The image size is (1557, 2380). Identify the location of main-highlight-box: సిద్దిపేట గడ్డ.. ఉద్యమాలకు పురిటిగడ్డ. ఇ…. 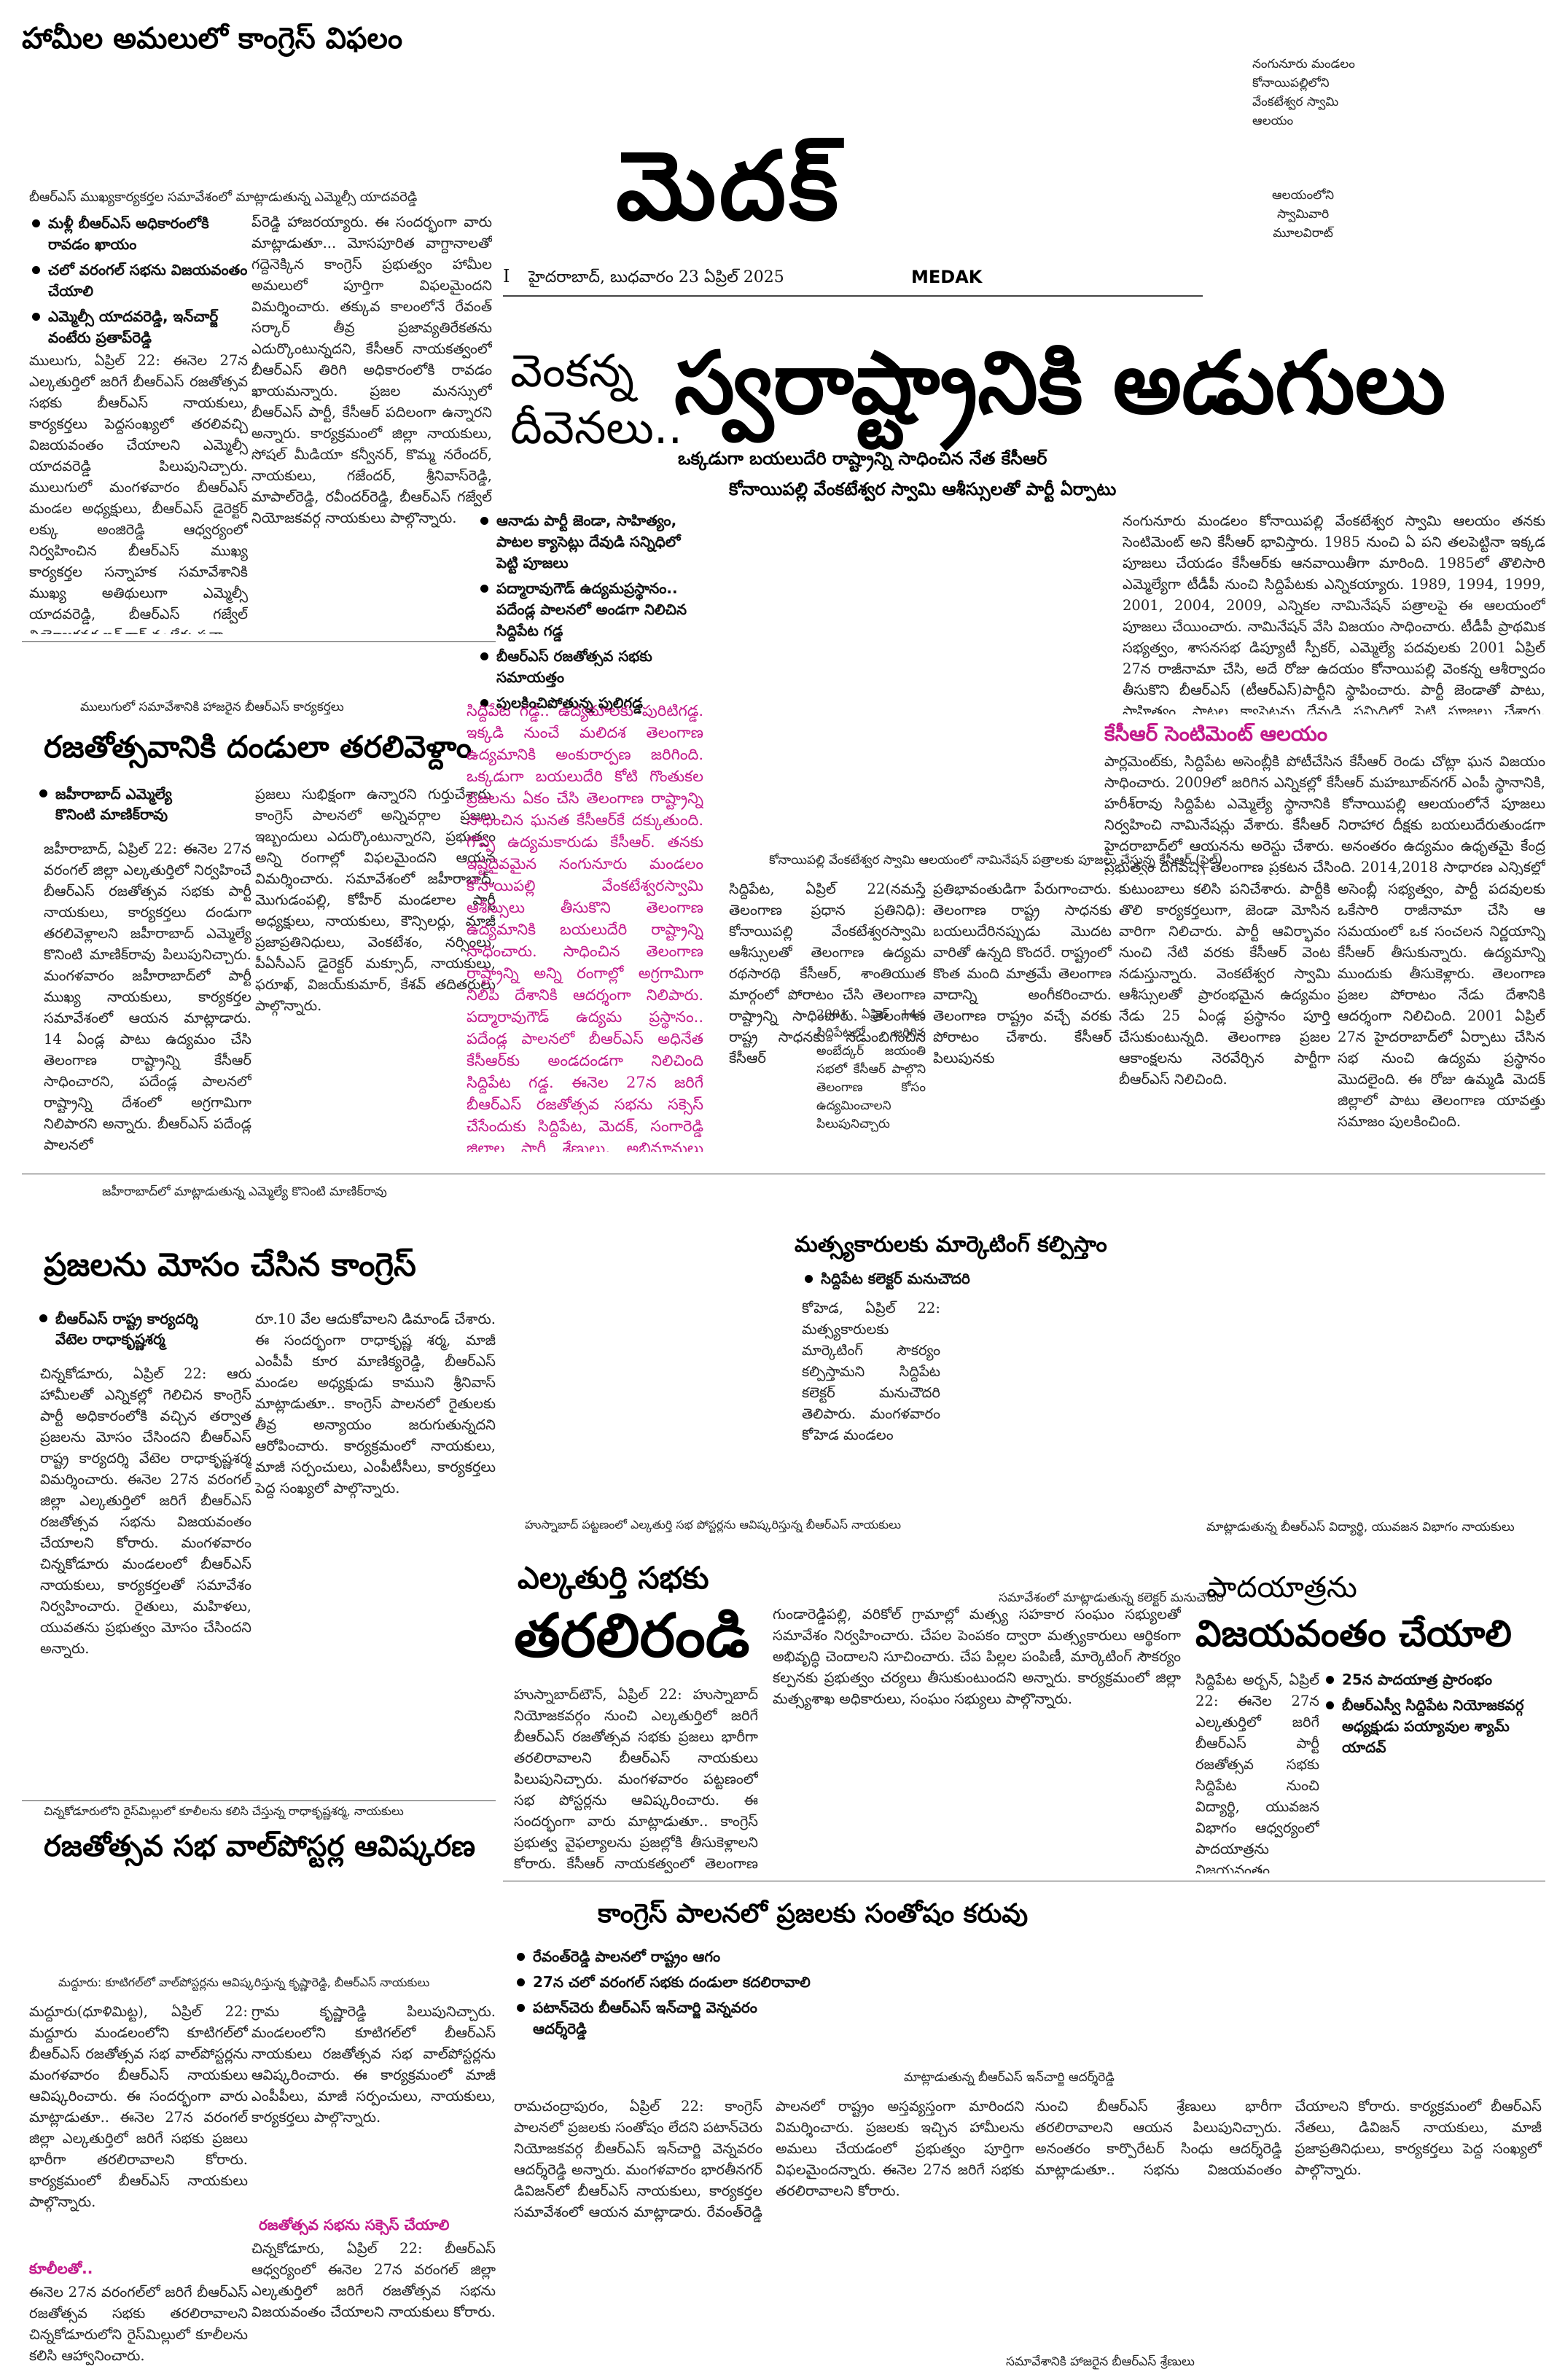
(585, 927).